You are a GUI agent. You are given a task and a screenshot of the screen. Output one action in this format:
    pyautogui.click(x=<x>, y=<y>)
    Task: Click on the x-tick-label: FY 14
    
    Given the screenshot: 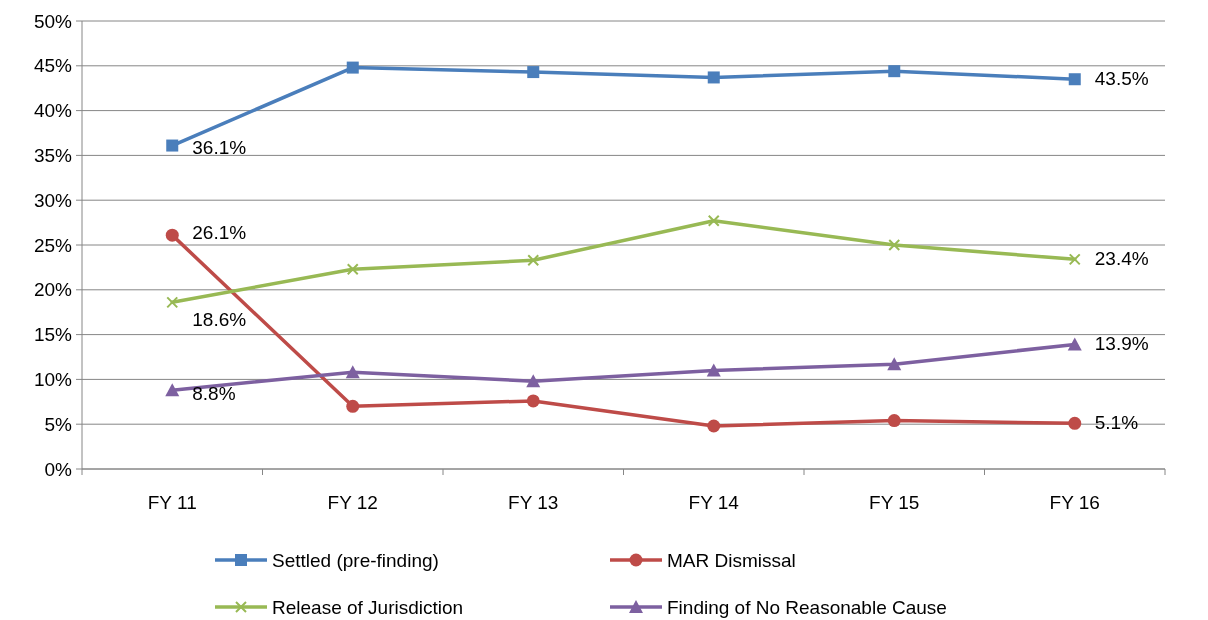 What is the action you would take?
    pyautogui.click(x=714, y=502)
    